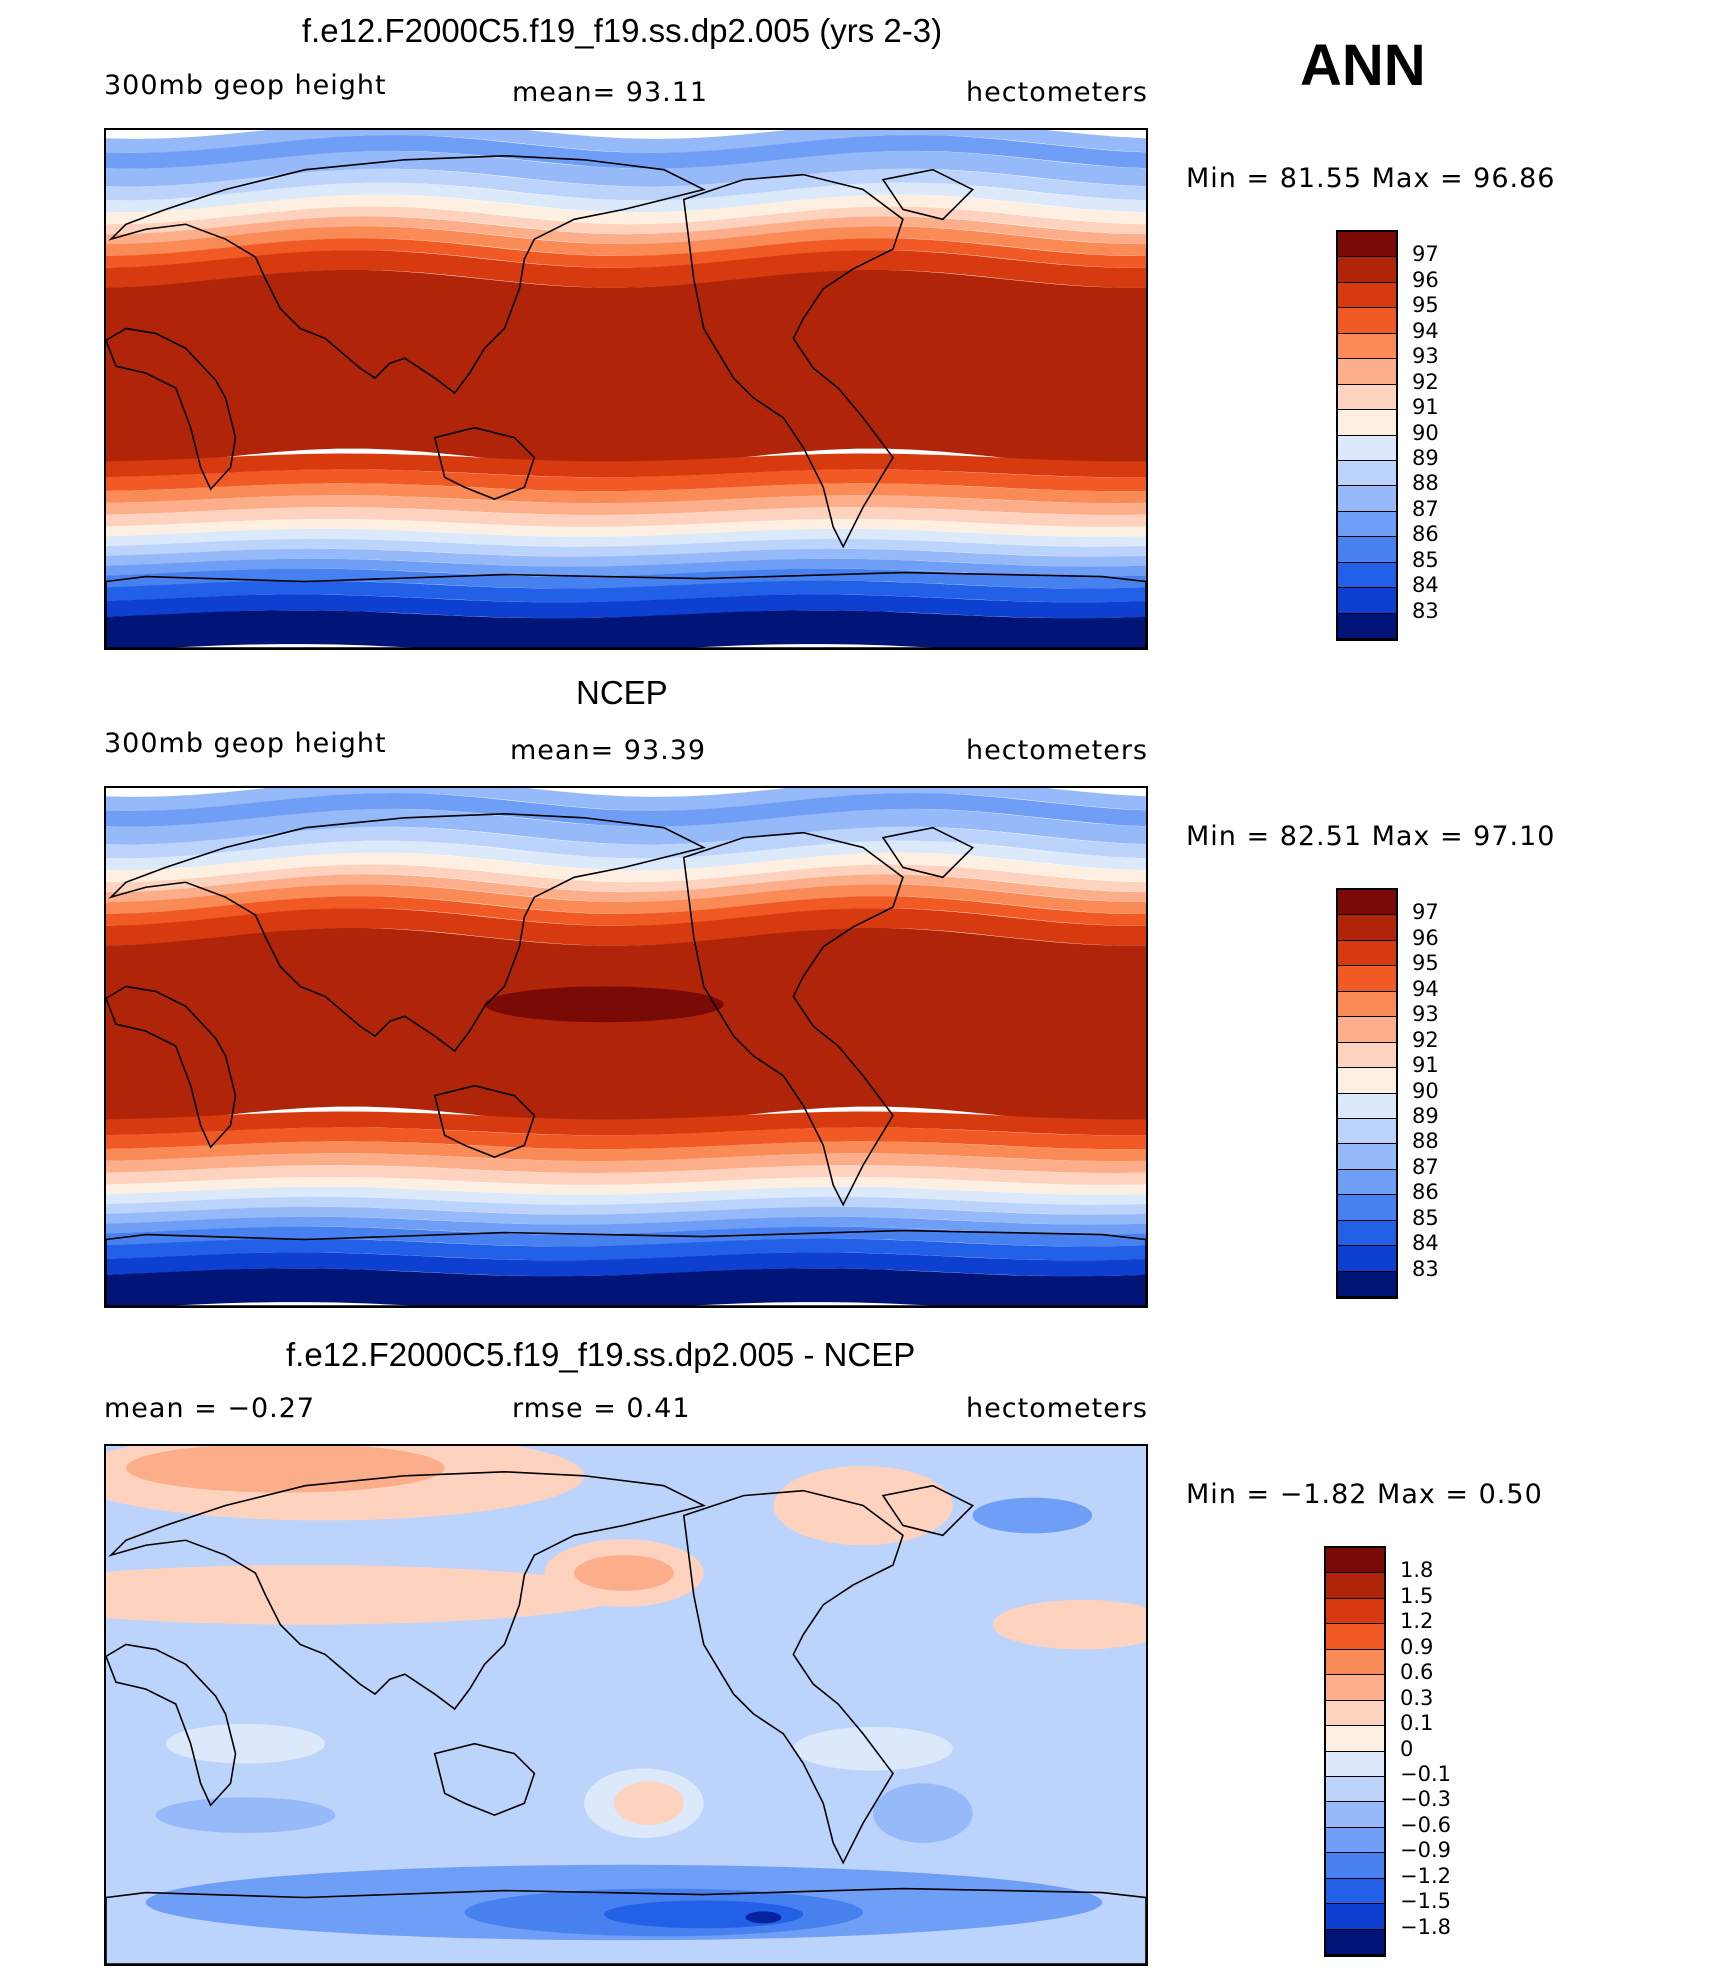  I want to click on colorbar-tick-label: 95, so click(1425, 305).